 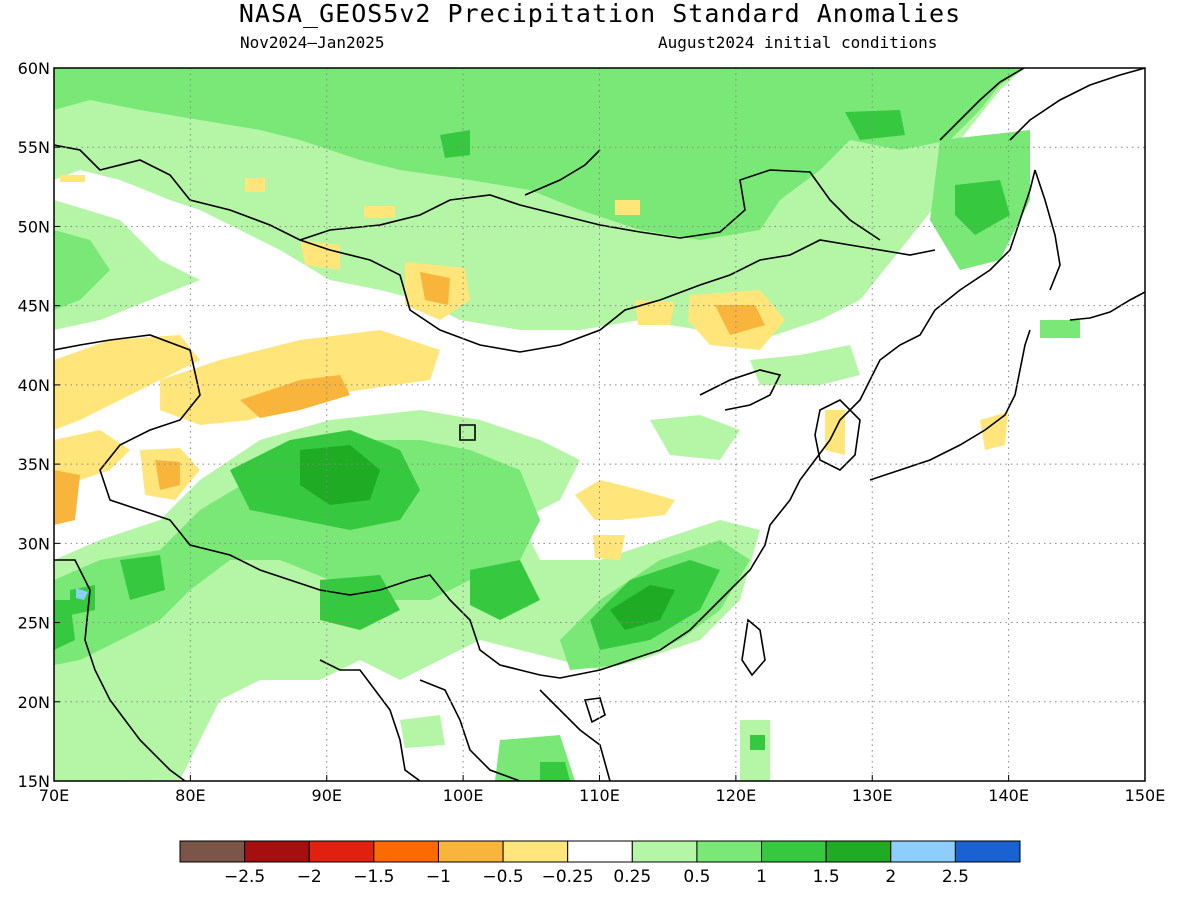 What do you see at coordinates (327, 795) in the screenshot?
I see `x-tick-label: 90E` at bounding box center [327, 795].